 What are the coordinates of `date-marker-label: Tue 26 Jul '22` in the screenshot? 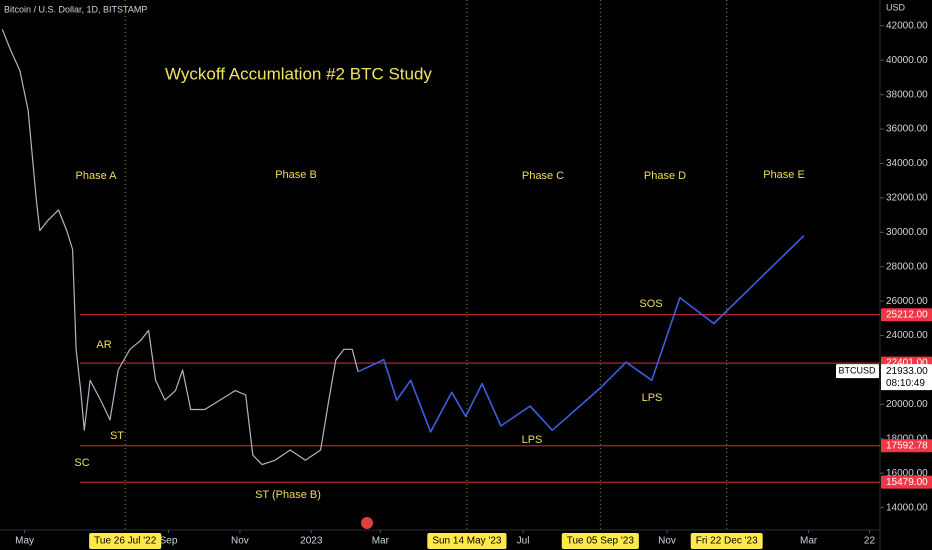 It's located at (125, 541).